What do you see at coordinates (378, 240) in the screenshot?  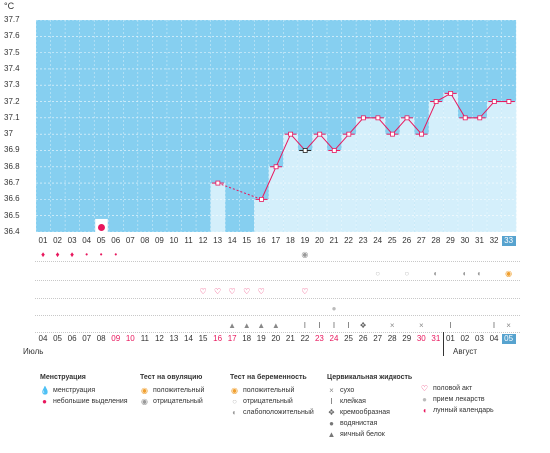 I see `cycle-day-label: 24` at bounding box center [378, 240].